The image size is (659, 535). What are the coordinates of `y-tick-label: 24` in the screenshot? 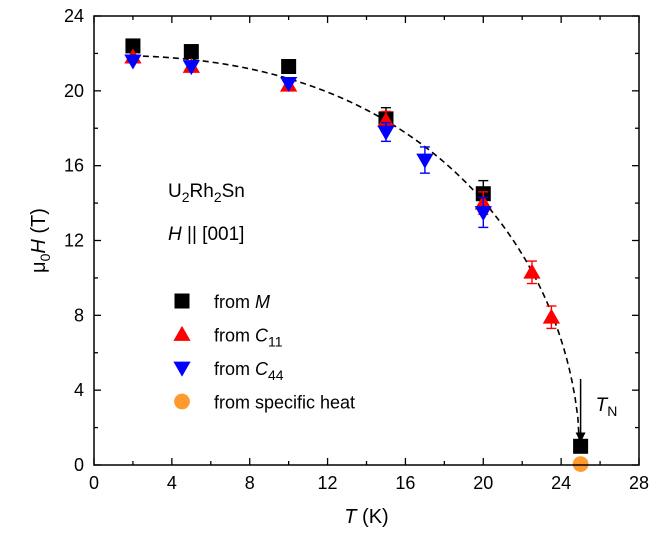 It's located at (74, 16).